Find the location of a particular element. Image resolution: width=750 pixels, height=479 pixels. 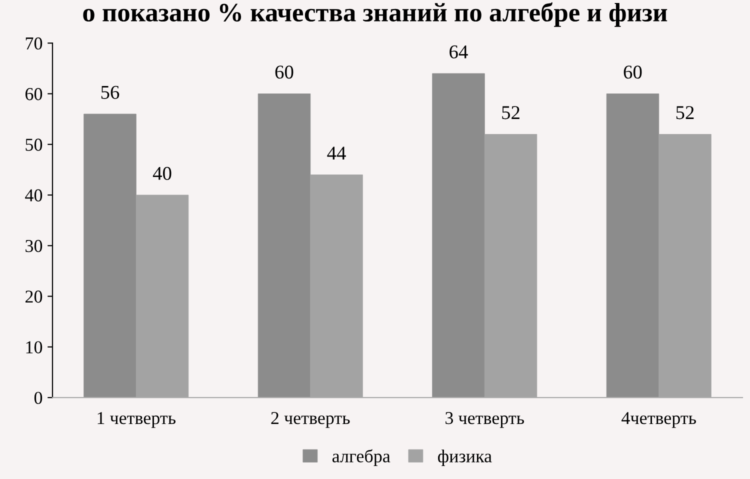

x-tick-label: 2 четверть is located at coordinates (310, 420).